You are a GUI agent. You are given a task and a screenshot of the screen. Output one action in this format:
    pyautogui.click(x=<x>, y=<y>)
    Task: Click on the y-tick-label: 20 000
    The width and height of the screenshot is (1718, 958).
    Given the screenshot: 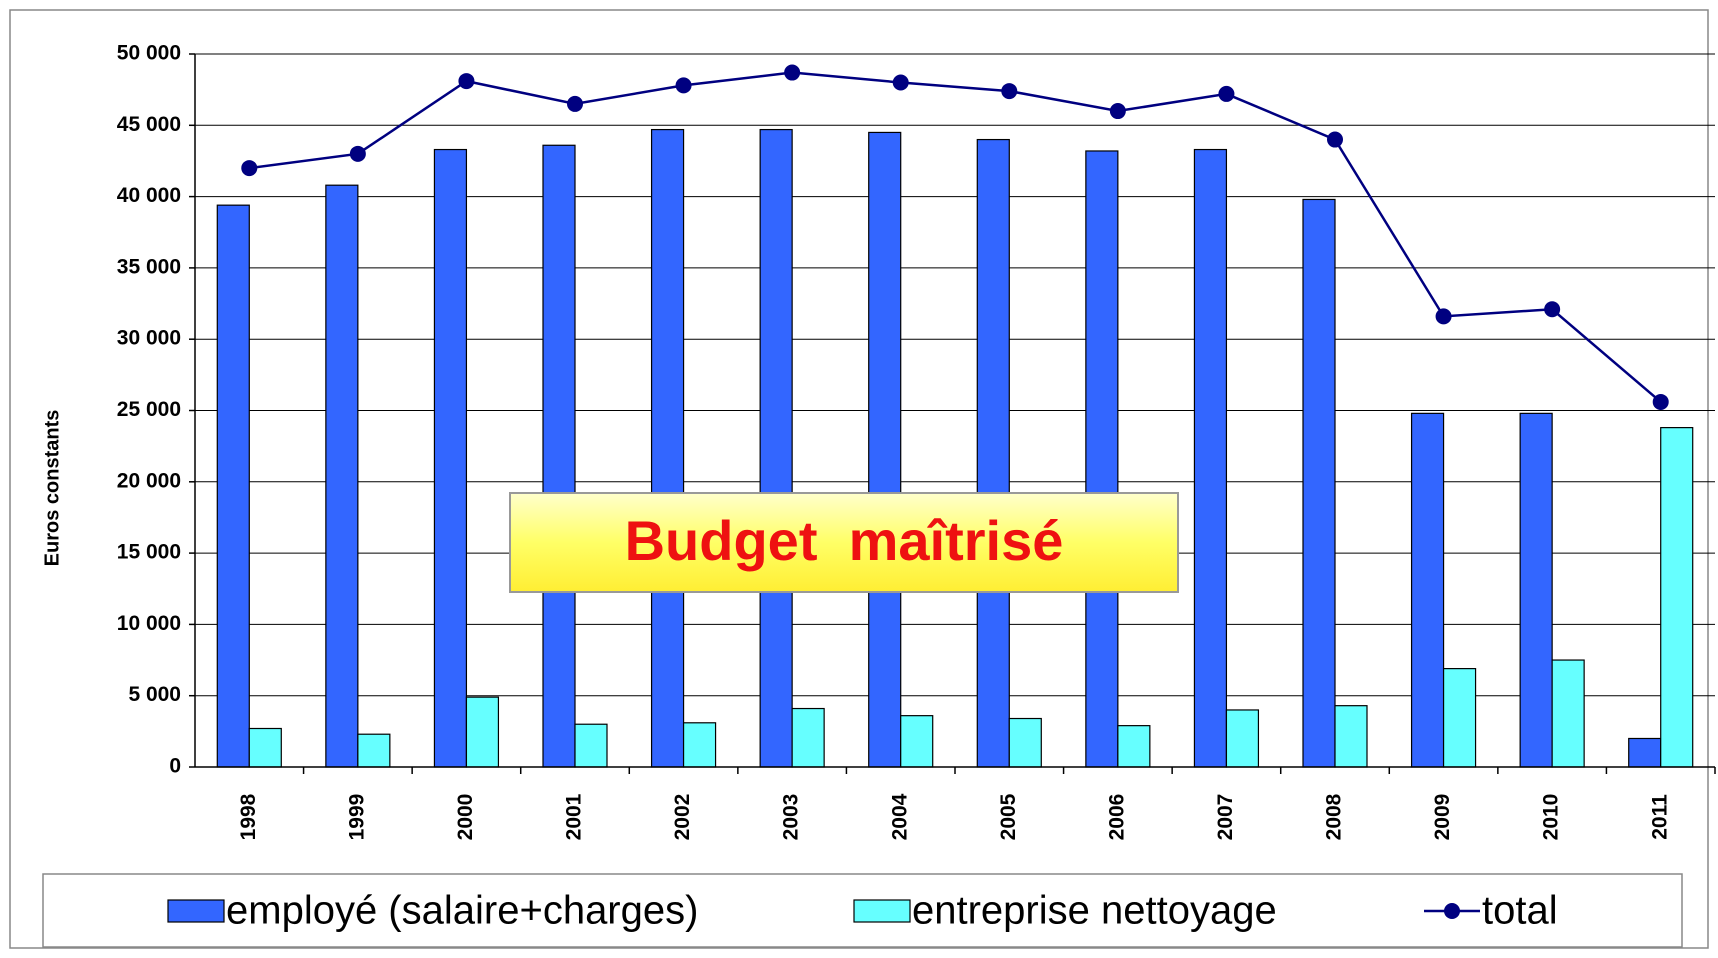 What is the action you would take?
    pyautogui.click(x=149, y=480)
    